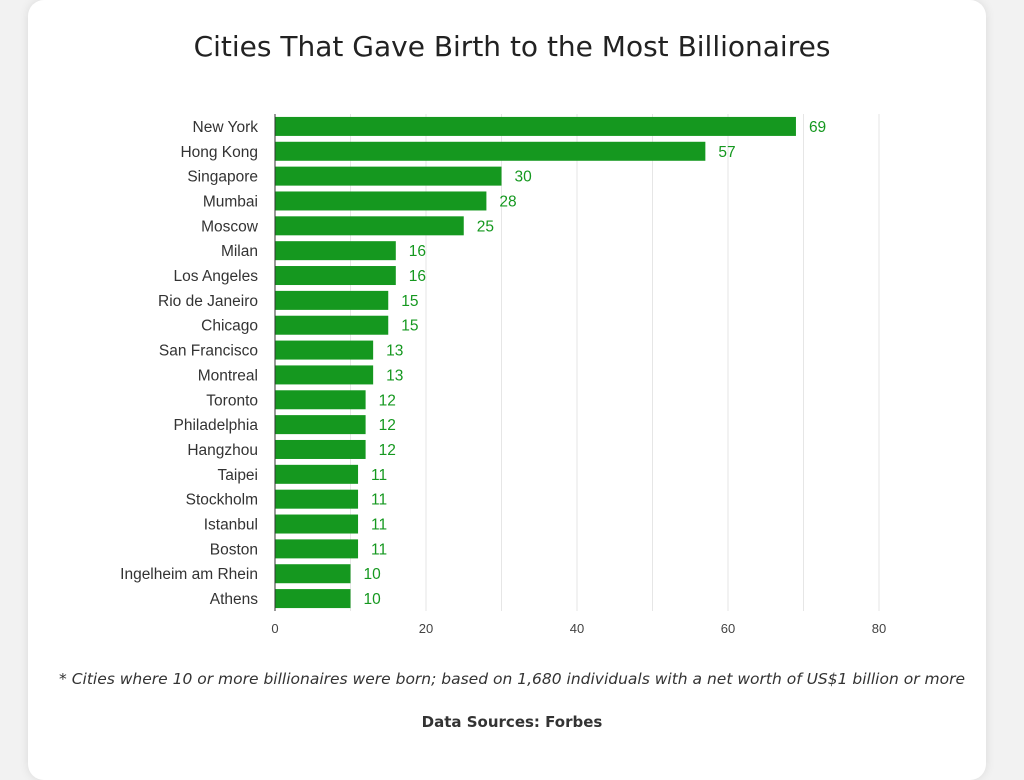 This screenshot has height=780, width=1024. What do you see at coordinates (219, 152) in the screenshot?
I see `category-label: Hong Kong` at bounding box center [219, 152].